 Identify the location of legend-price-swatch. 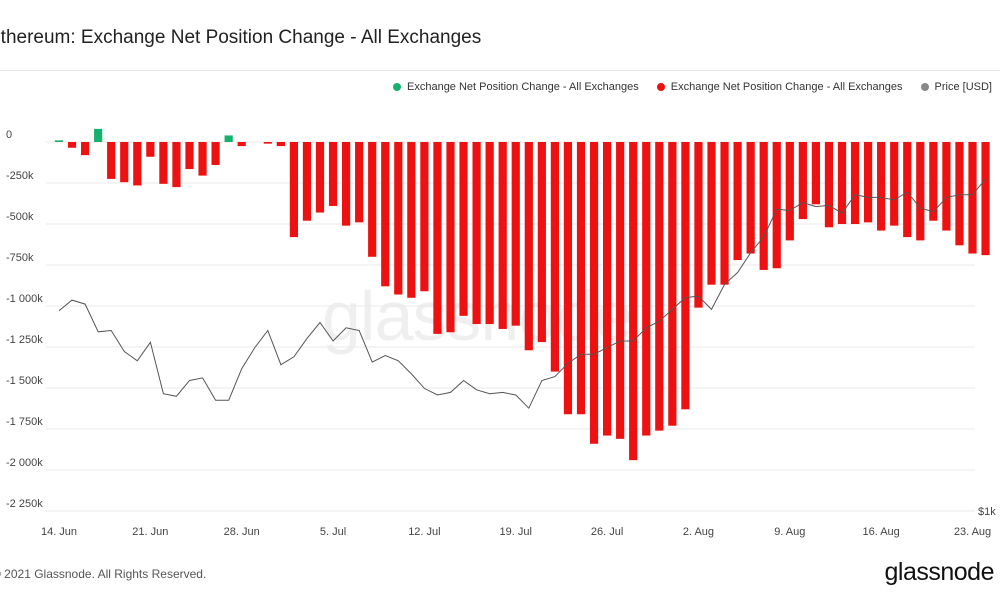
(924, 87).